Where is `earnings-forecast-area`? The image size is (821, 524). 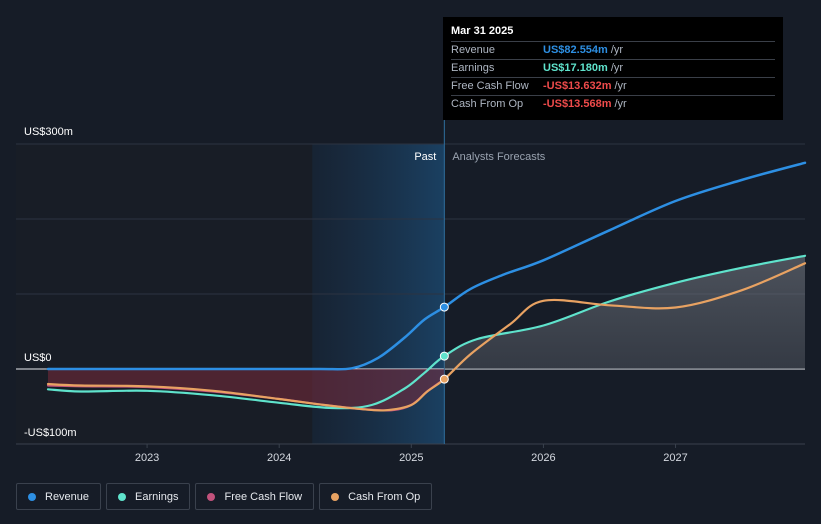 earnings-forecast-area is located at coordinates (624, 312).